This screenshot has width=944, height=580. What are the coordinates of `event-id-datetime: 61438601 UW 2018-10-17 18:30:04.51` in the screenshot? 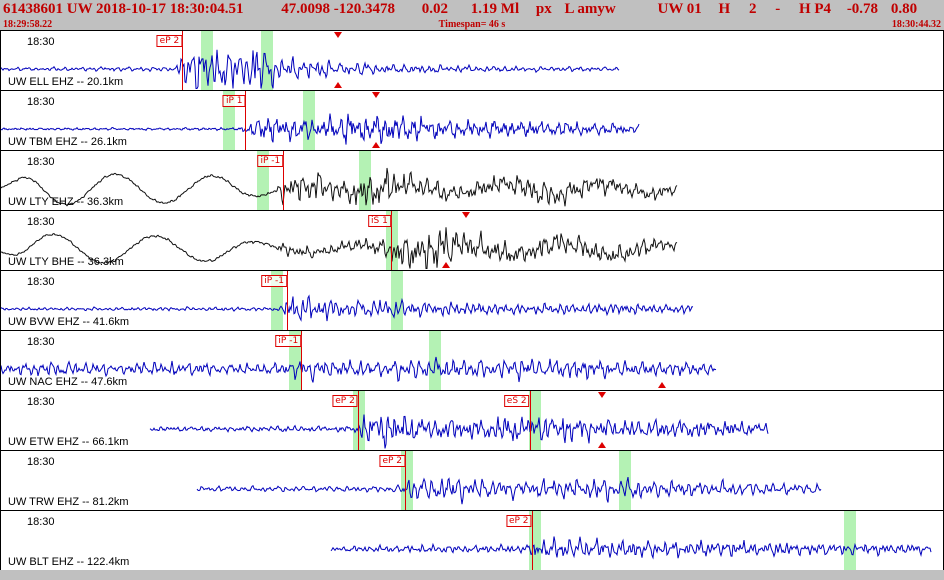 It's located at (123, 9).